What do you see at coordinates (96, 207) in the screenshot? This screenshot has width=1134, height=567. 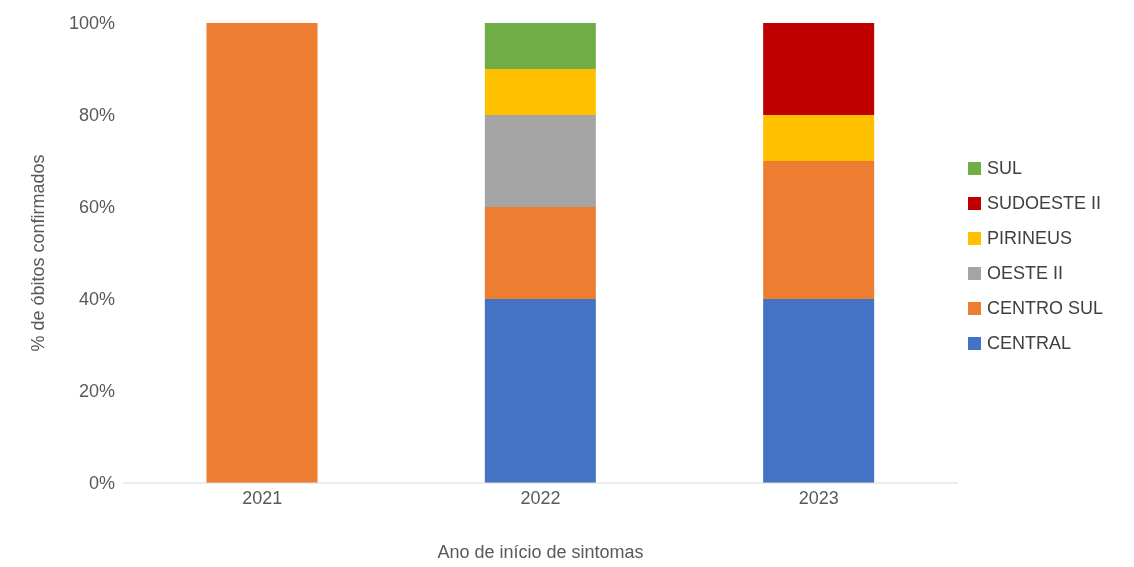 I see `y-tick-label: 60%` at bounding box center [96, 207].